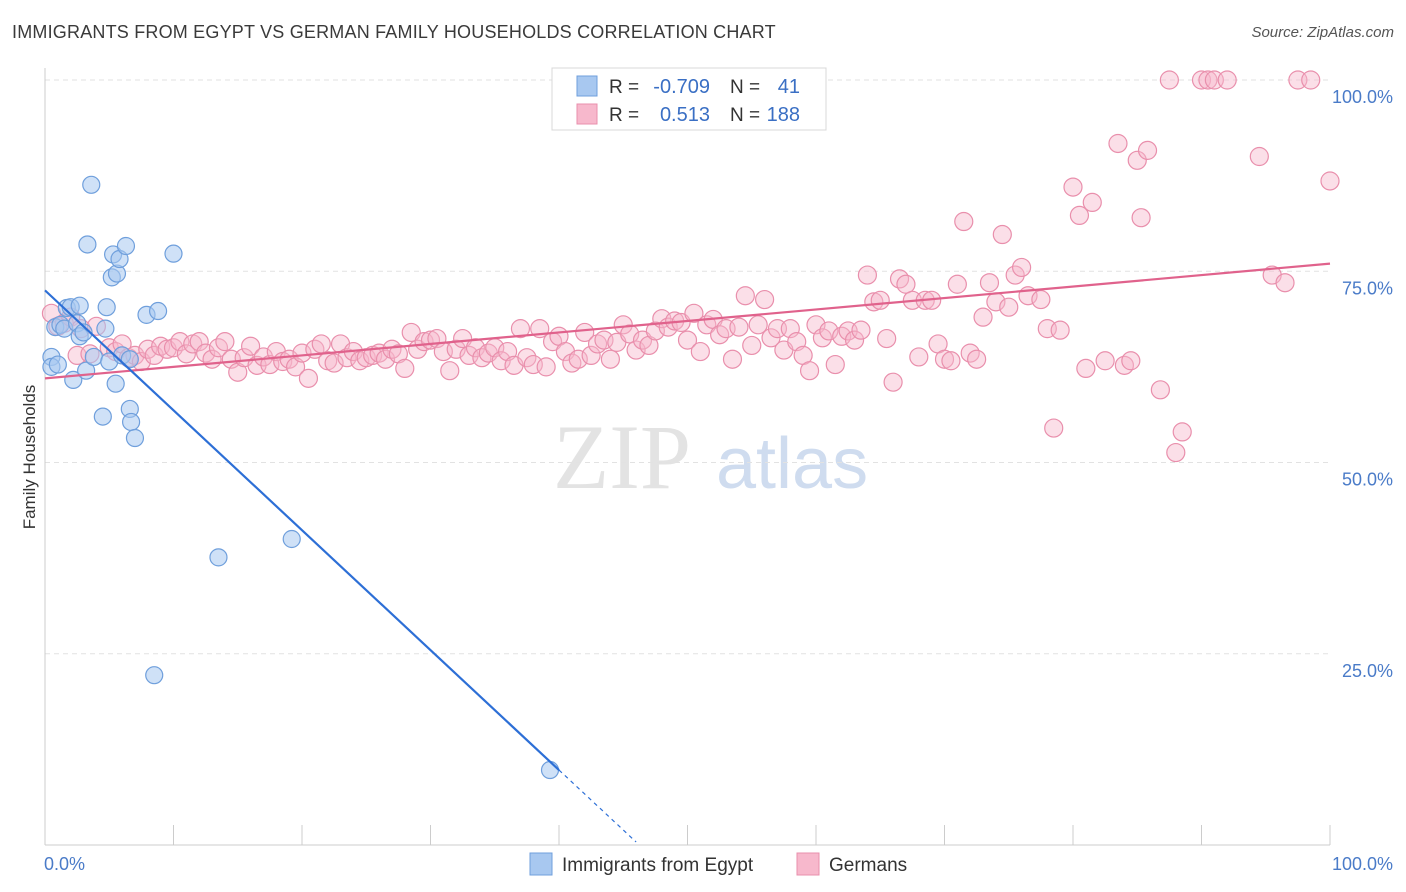  I want to click on legend-n-value-2: 188, so click(783, 115).